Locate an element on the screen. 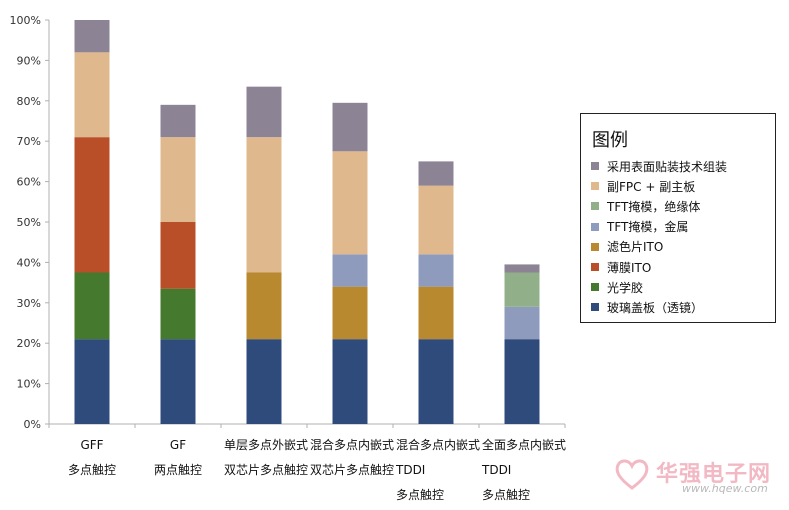 The width and height of the screenshot is (789, 510). legend-label: 玻璃盖板（透镜） is located at coordinates (655, 307).